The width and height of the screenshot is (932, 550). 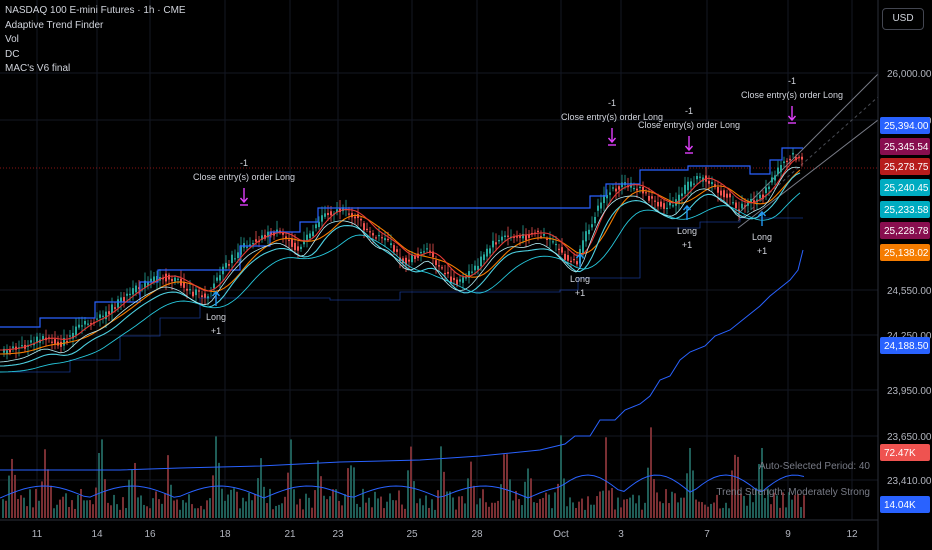 What do you see at coordinates (216, 313) in the screenshot?
I see `long-entry-marker: Long +1` at bounding box center [216, 313].